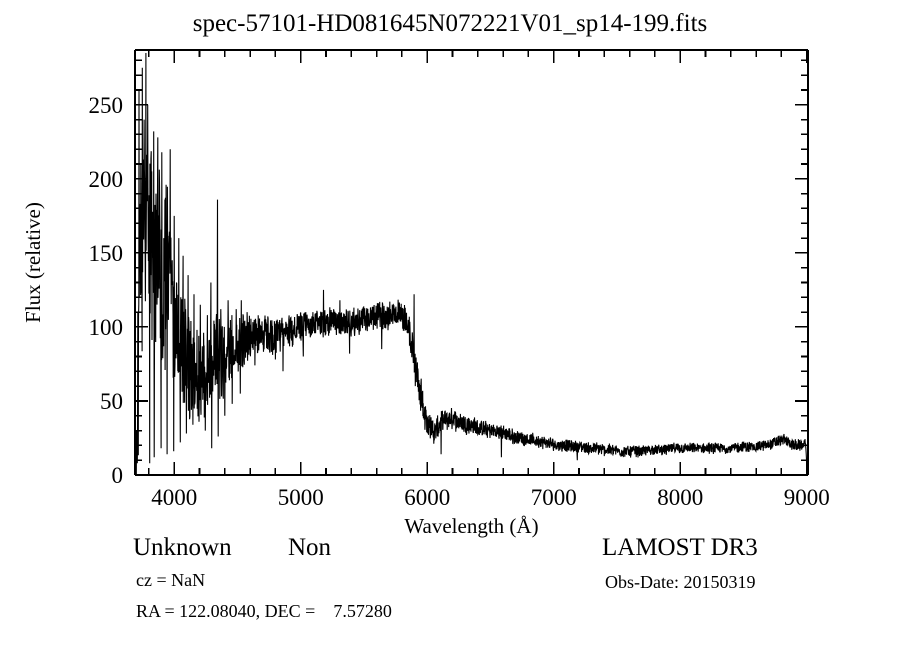 This screenshot has height=649, width=900. Describe the element at coordinates (680, 582) in the screenshot. I see `observation-date-label: Obs-Date: 20150319` at that location.